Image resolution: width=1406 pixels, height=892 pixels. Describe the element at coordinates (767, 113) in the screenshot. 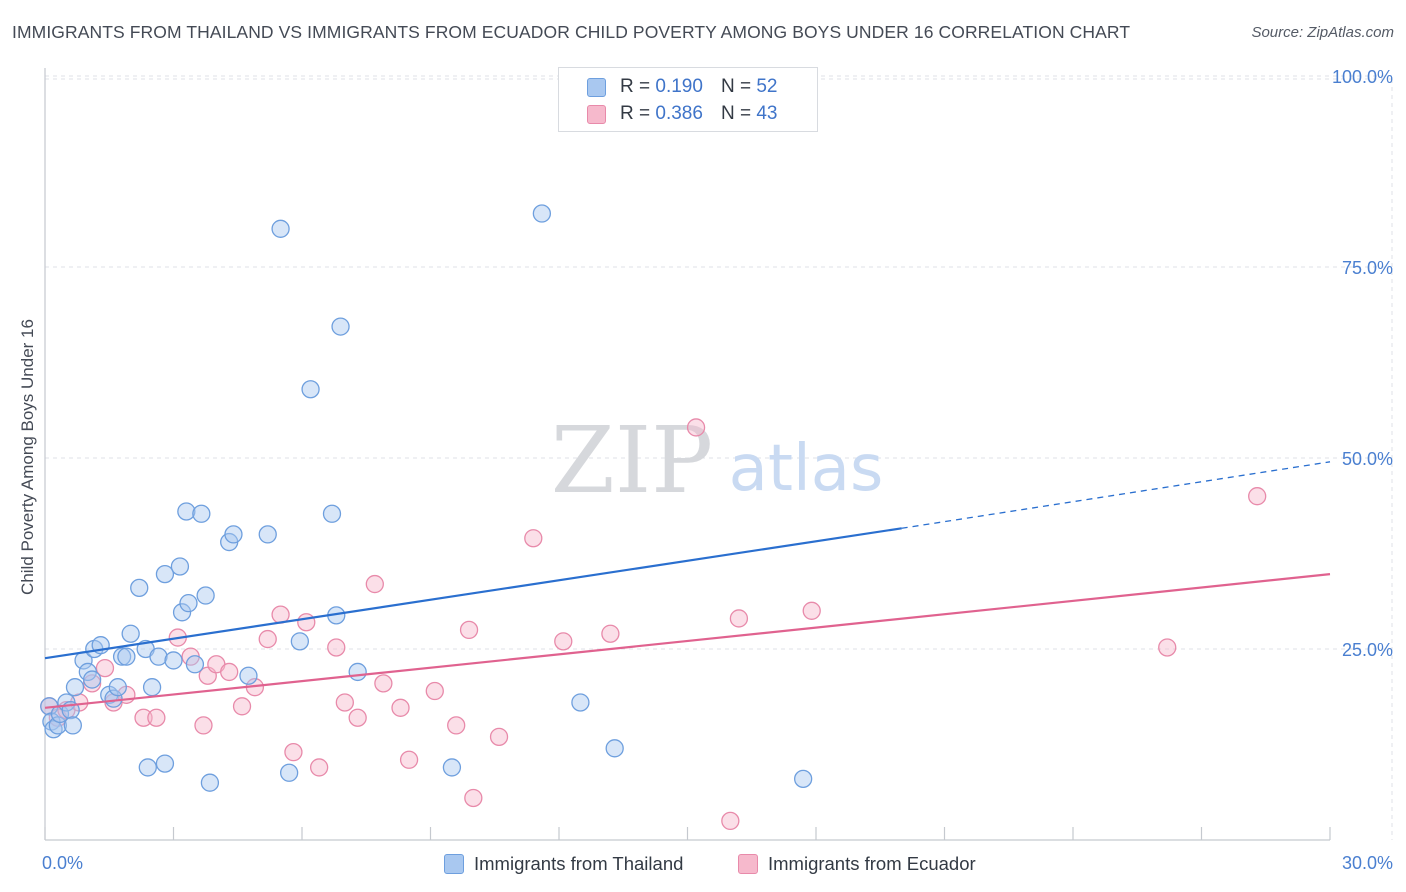

I see `legend-n-value-ecuador: 43` at that location.